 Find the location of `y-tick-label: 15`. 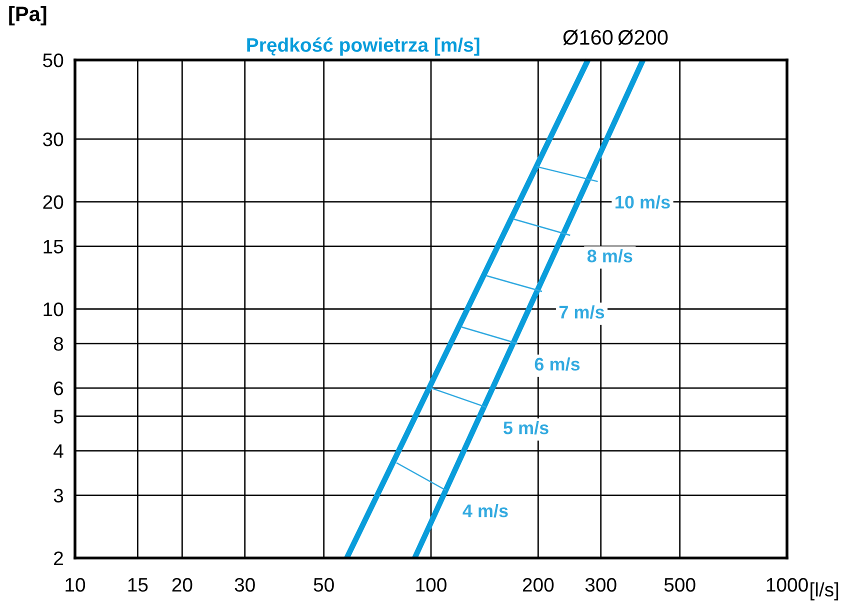

y-tick-label: 15 is located at coordinates (54, 247).